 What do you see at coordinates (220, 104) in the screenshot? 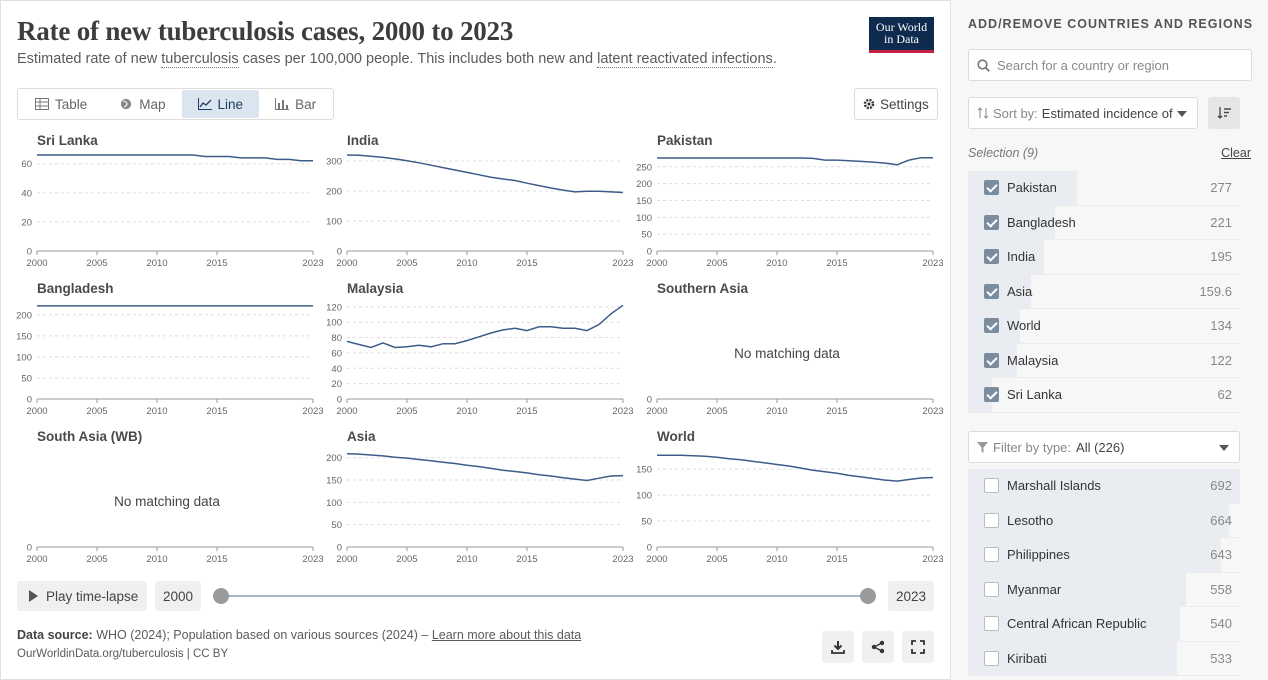
I see `tab-line: Line` at bounding box center [220, 104].